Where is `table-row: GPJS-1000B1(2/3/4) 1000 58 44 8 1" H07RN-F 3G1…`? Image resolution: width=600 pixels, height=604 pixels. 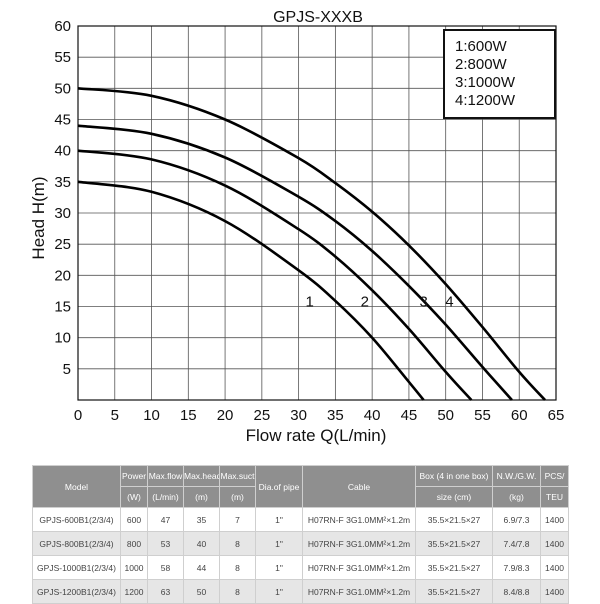 table-row: GPJS-1000B1(2/3/4) 1000 58 44 8 1" H07RN-F 3G1… is located at coordinates (300, 567).